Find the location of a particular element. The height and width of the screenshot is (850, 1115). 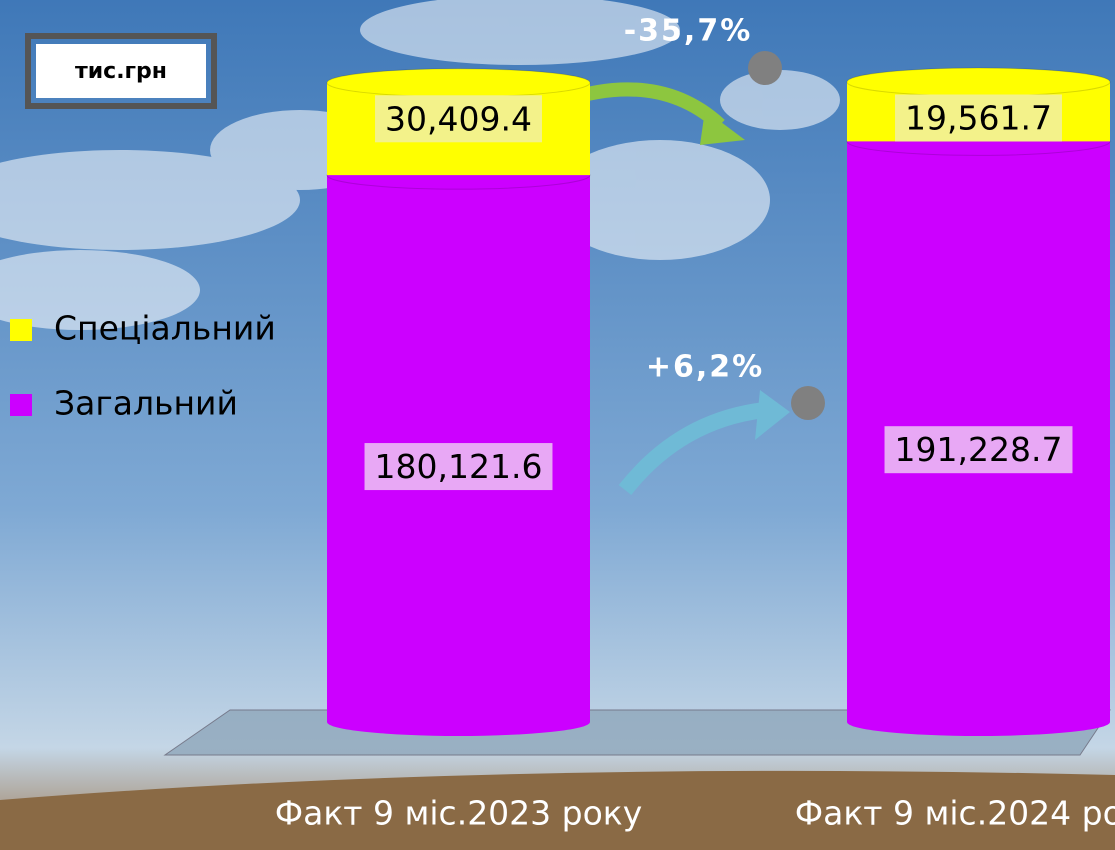

arrow is located at coordinates (692, 448).